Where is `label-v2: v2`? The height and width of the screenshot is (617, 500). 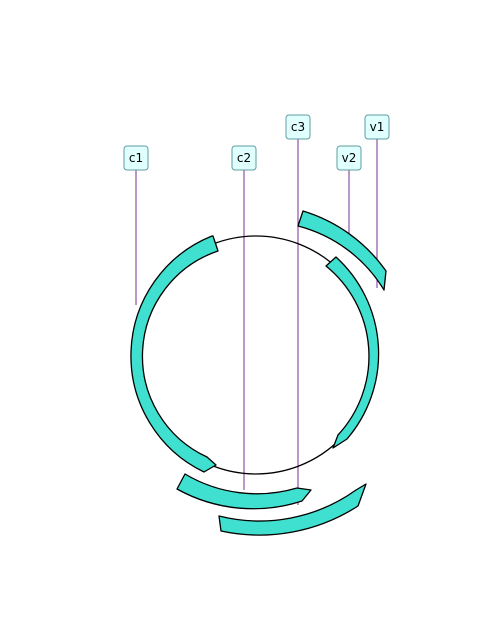
label-v2: v2 is located at coordinates (349, 158).